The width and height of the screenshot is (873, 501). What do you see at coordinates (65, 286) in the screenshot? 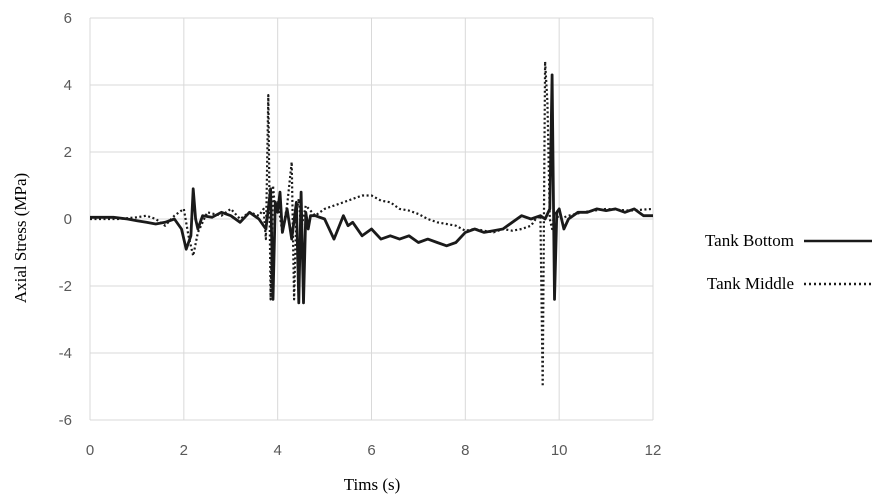
I see `y-tick-label: -2` at bounding box center [65, 286].